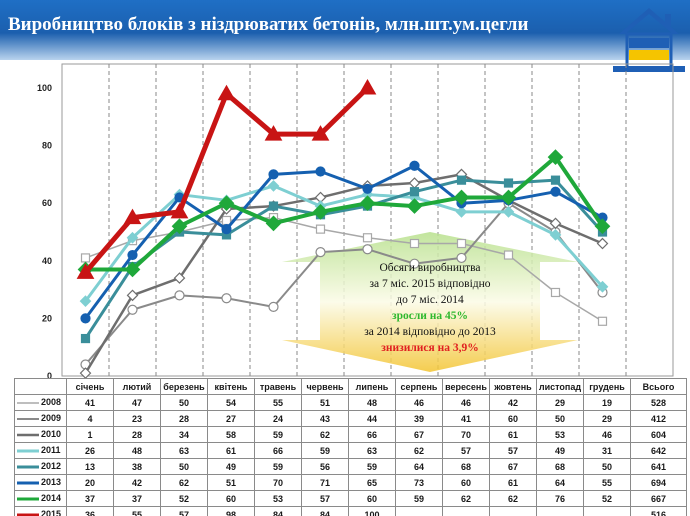 This screenshot has height=516, width=690. What do you see at coordinates (466, 386) in the screenshot?
I see `month-header: вересень` at bounding box center [466, 386].